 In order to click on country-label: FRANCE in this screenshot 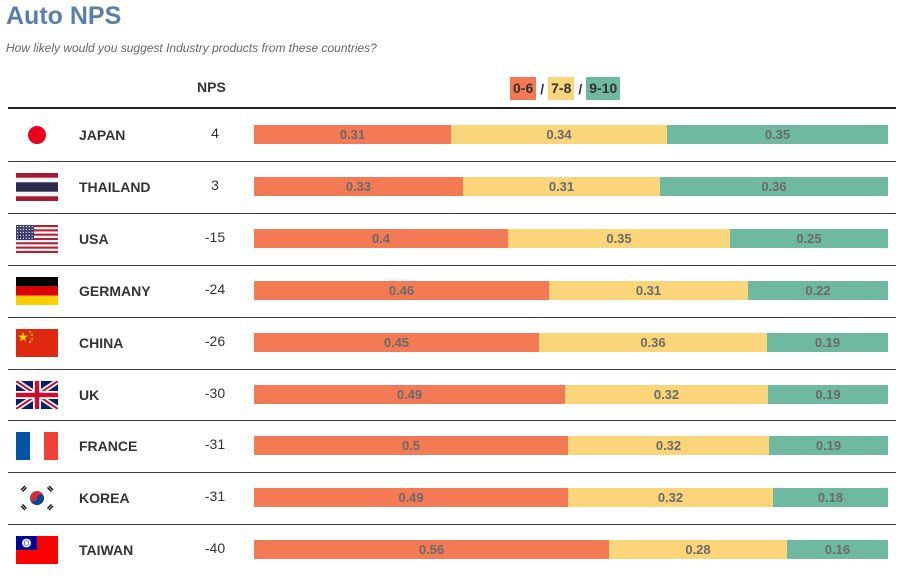, I will do `click(108, 446)`.